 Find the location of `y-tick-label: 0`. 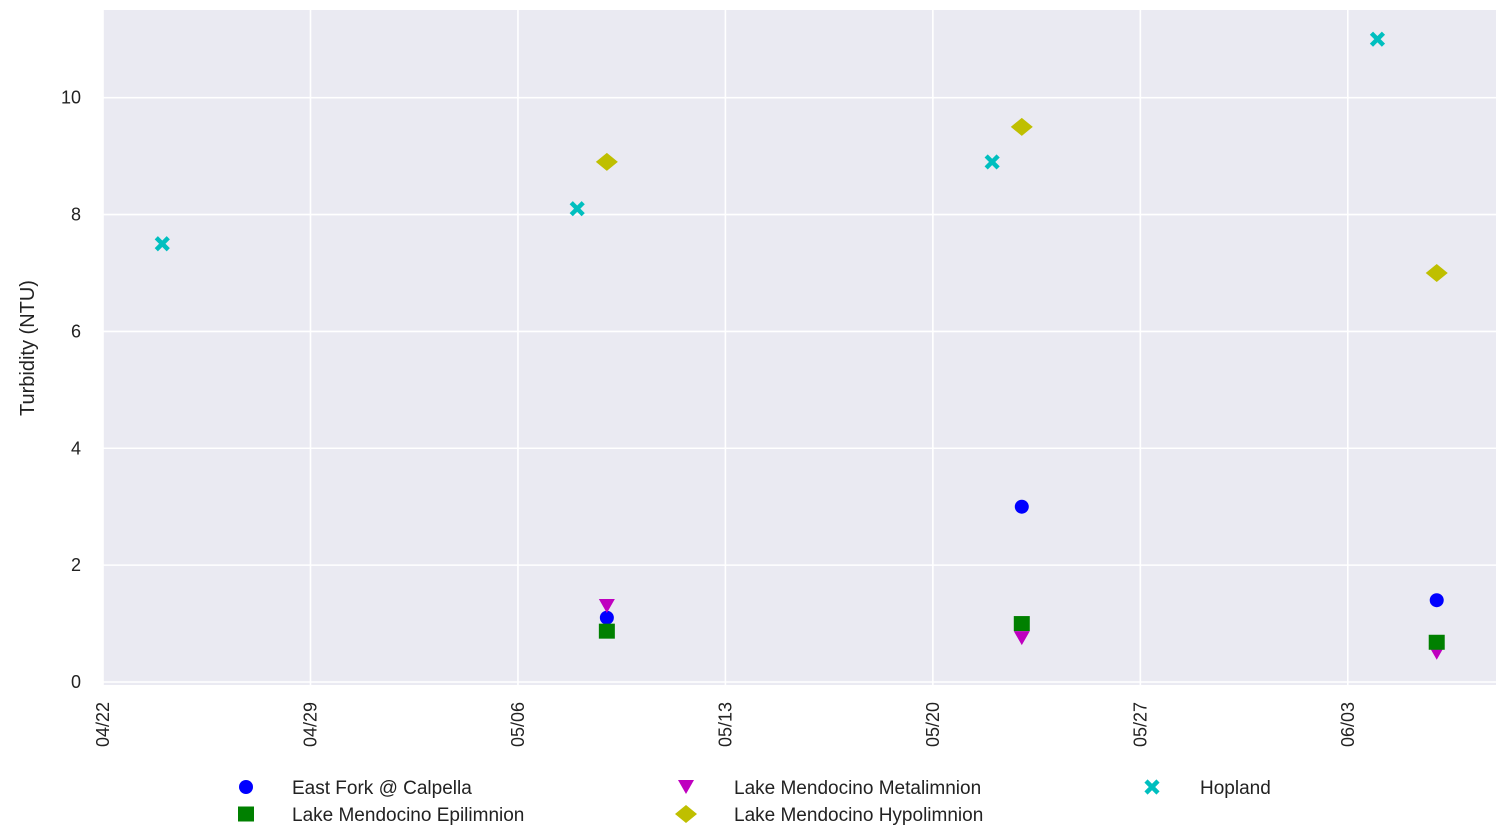

y-tick-label: 0 is located at coordinates (76, 682).